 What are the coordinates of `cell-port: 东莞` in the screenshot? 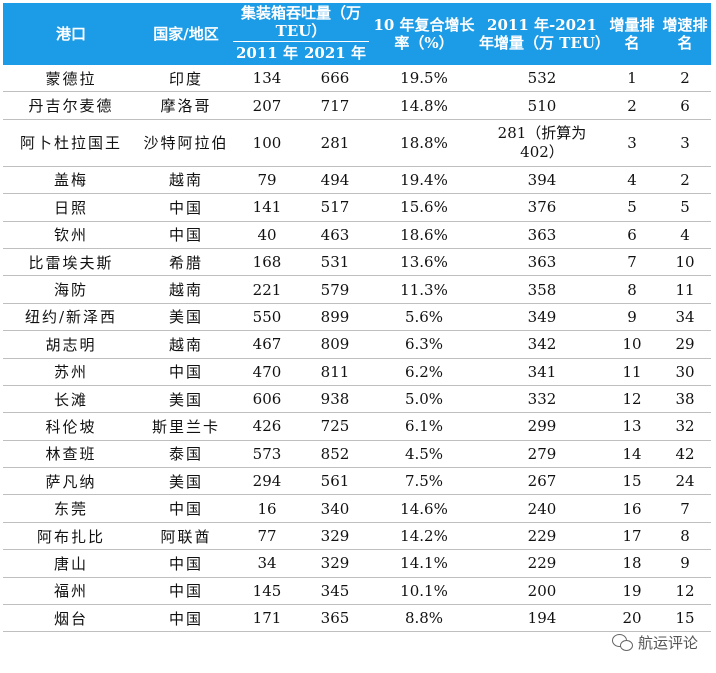 It's located at (71, 508).